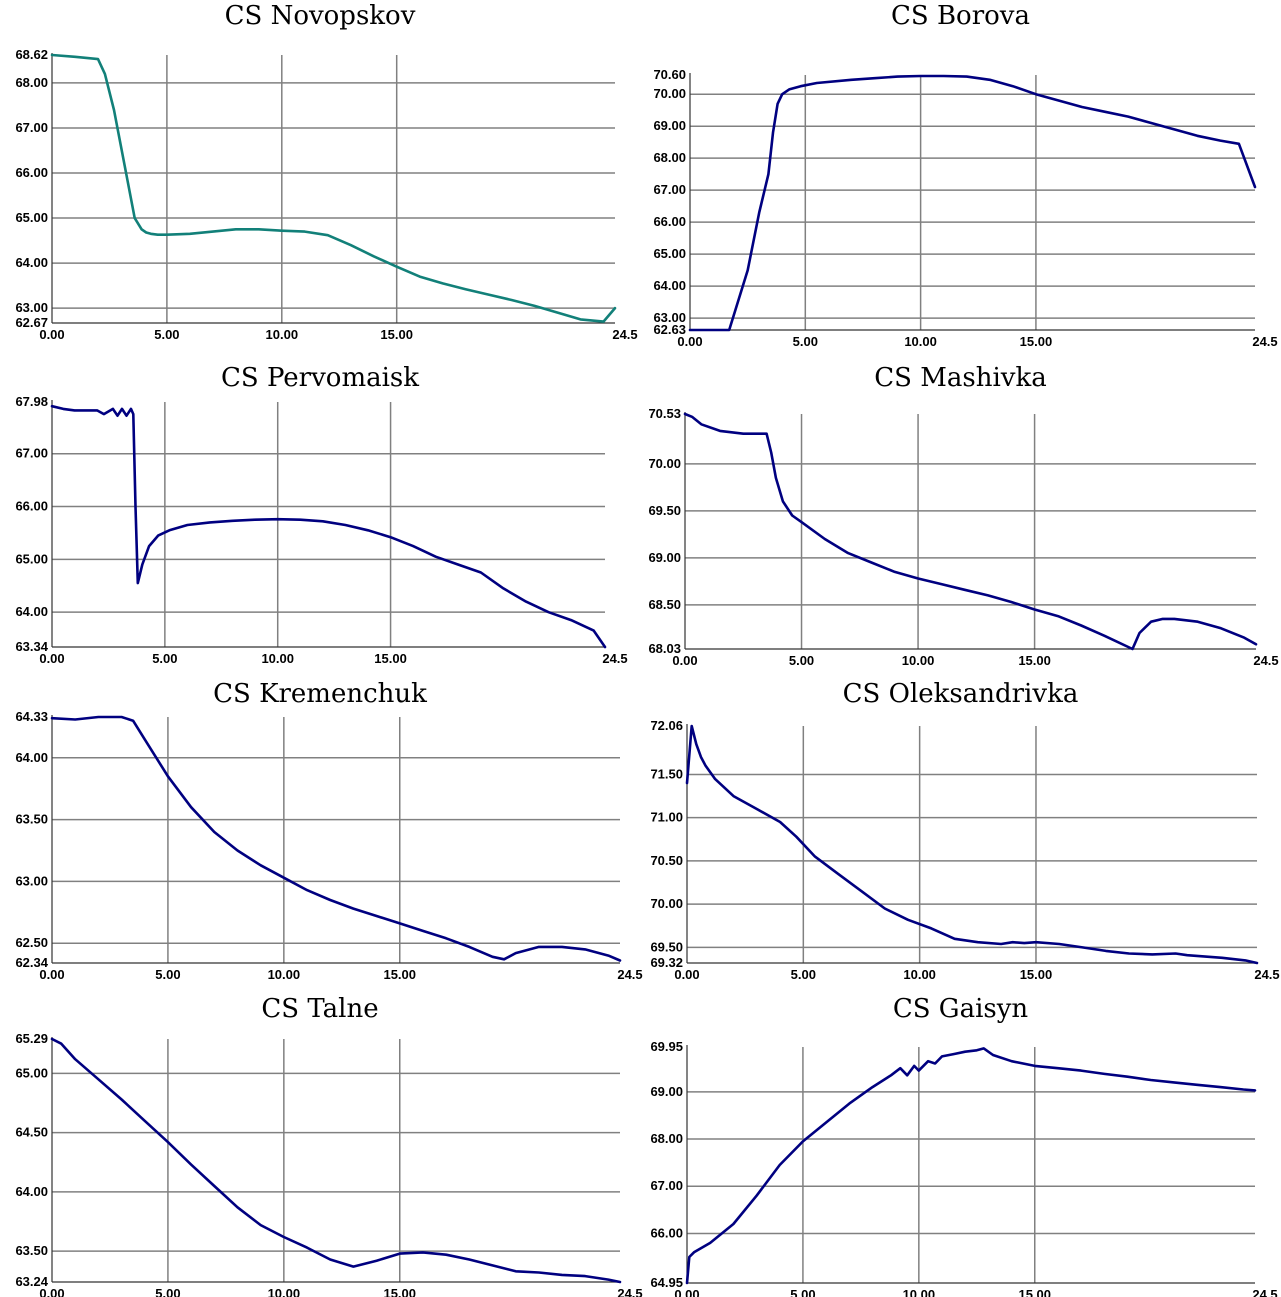 Image resolution: width=1281 pixels, height=1297 pixels. I want to click on y-tick-label: 67.98, so click(31, 401).